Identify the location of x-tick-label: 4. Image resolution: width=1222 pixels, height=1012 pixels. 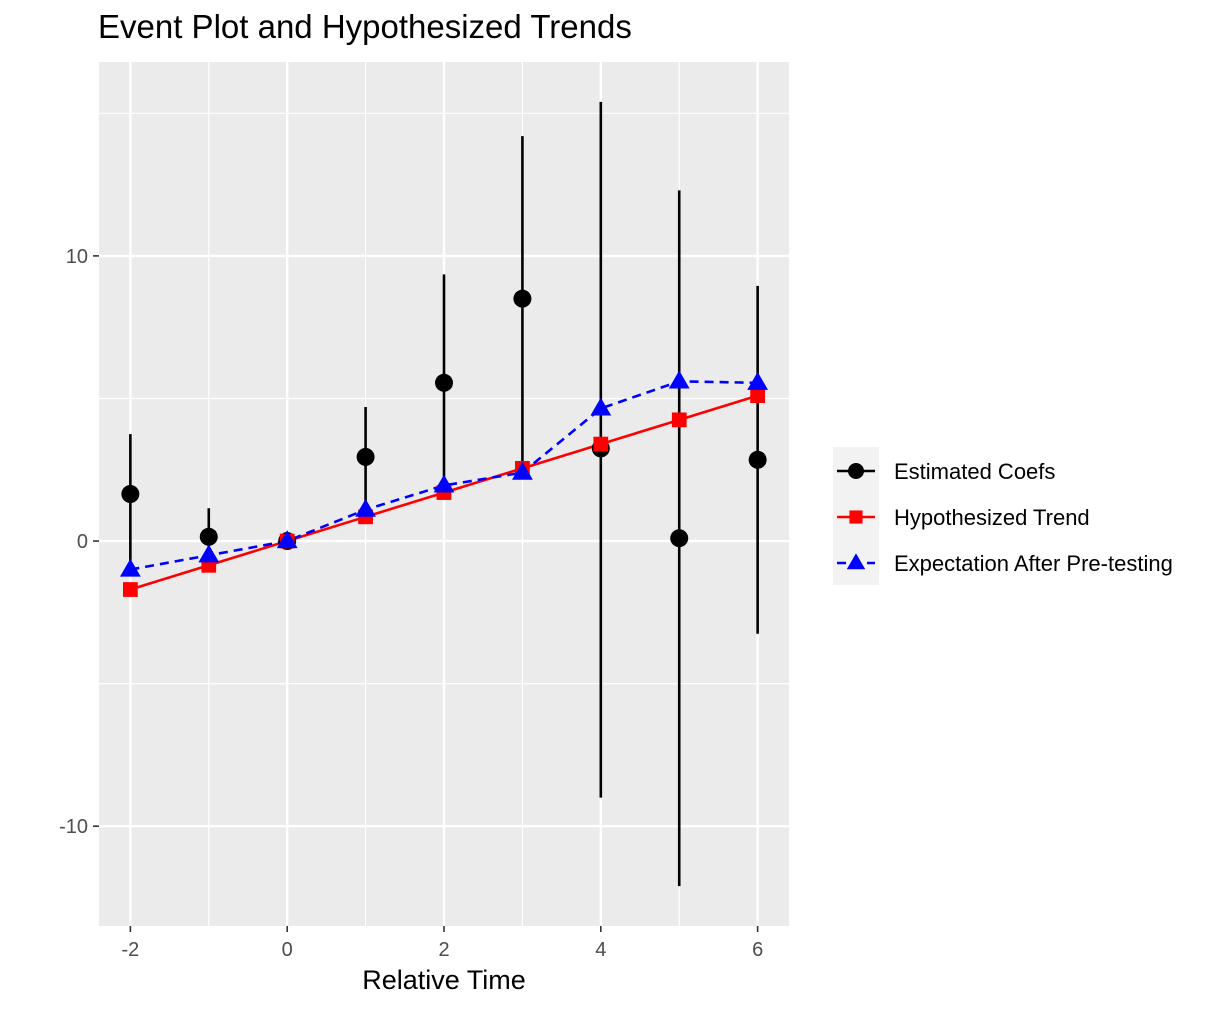
(600, 950).